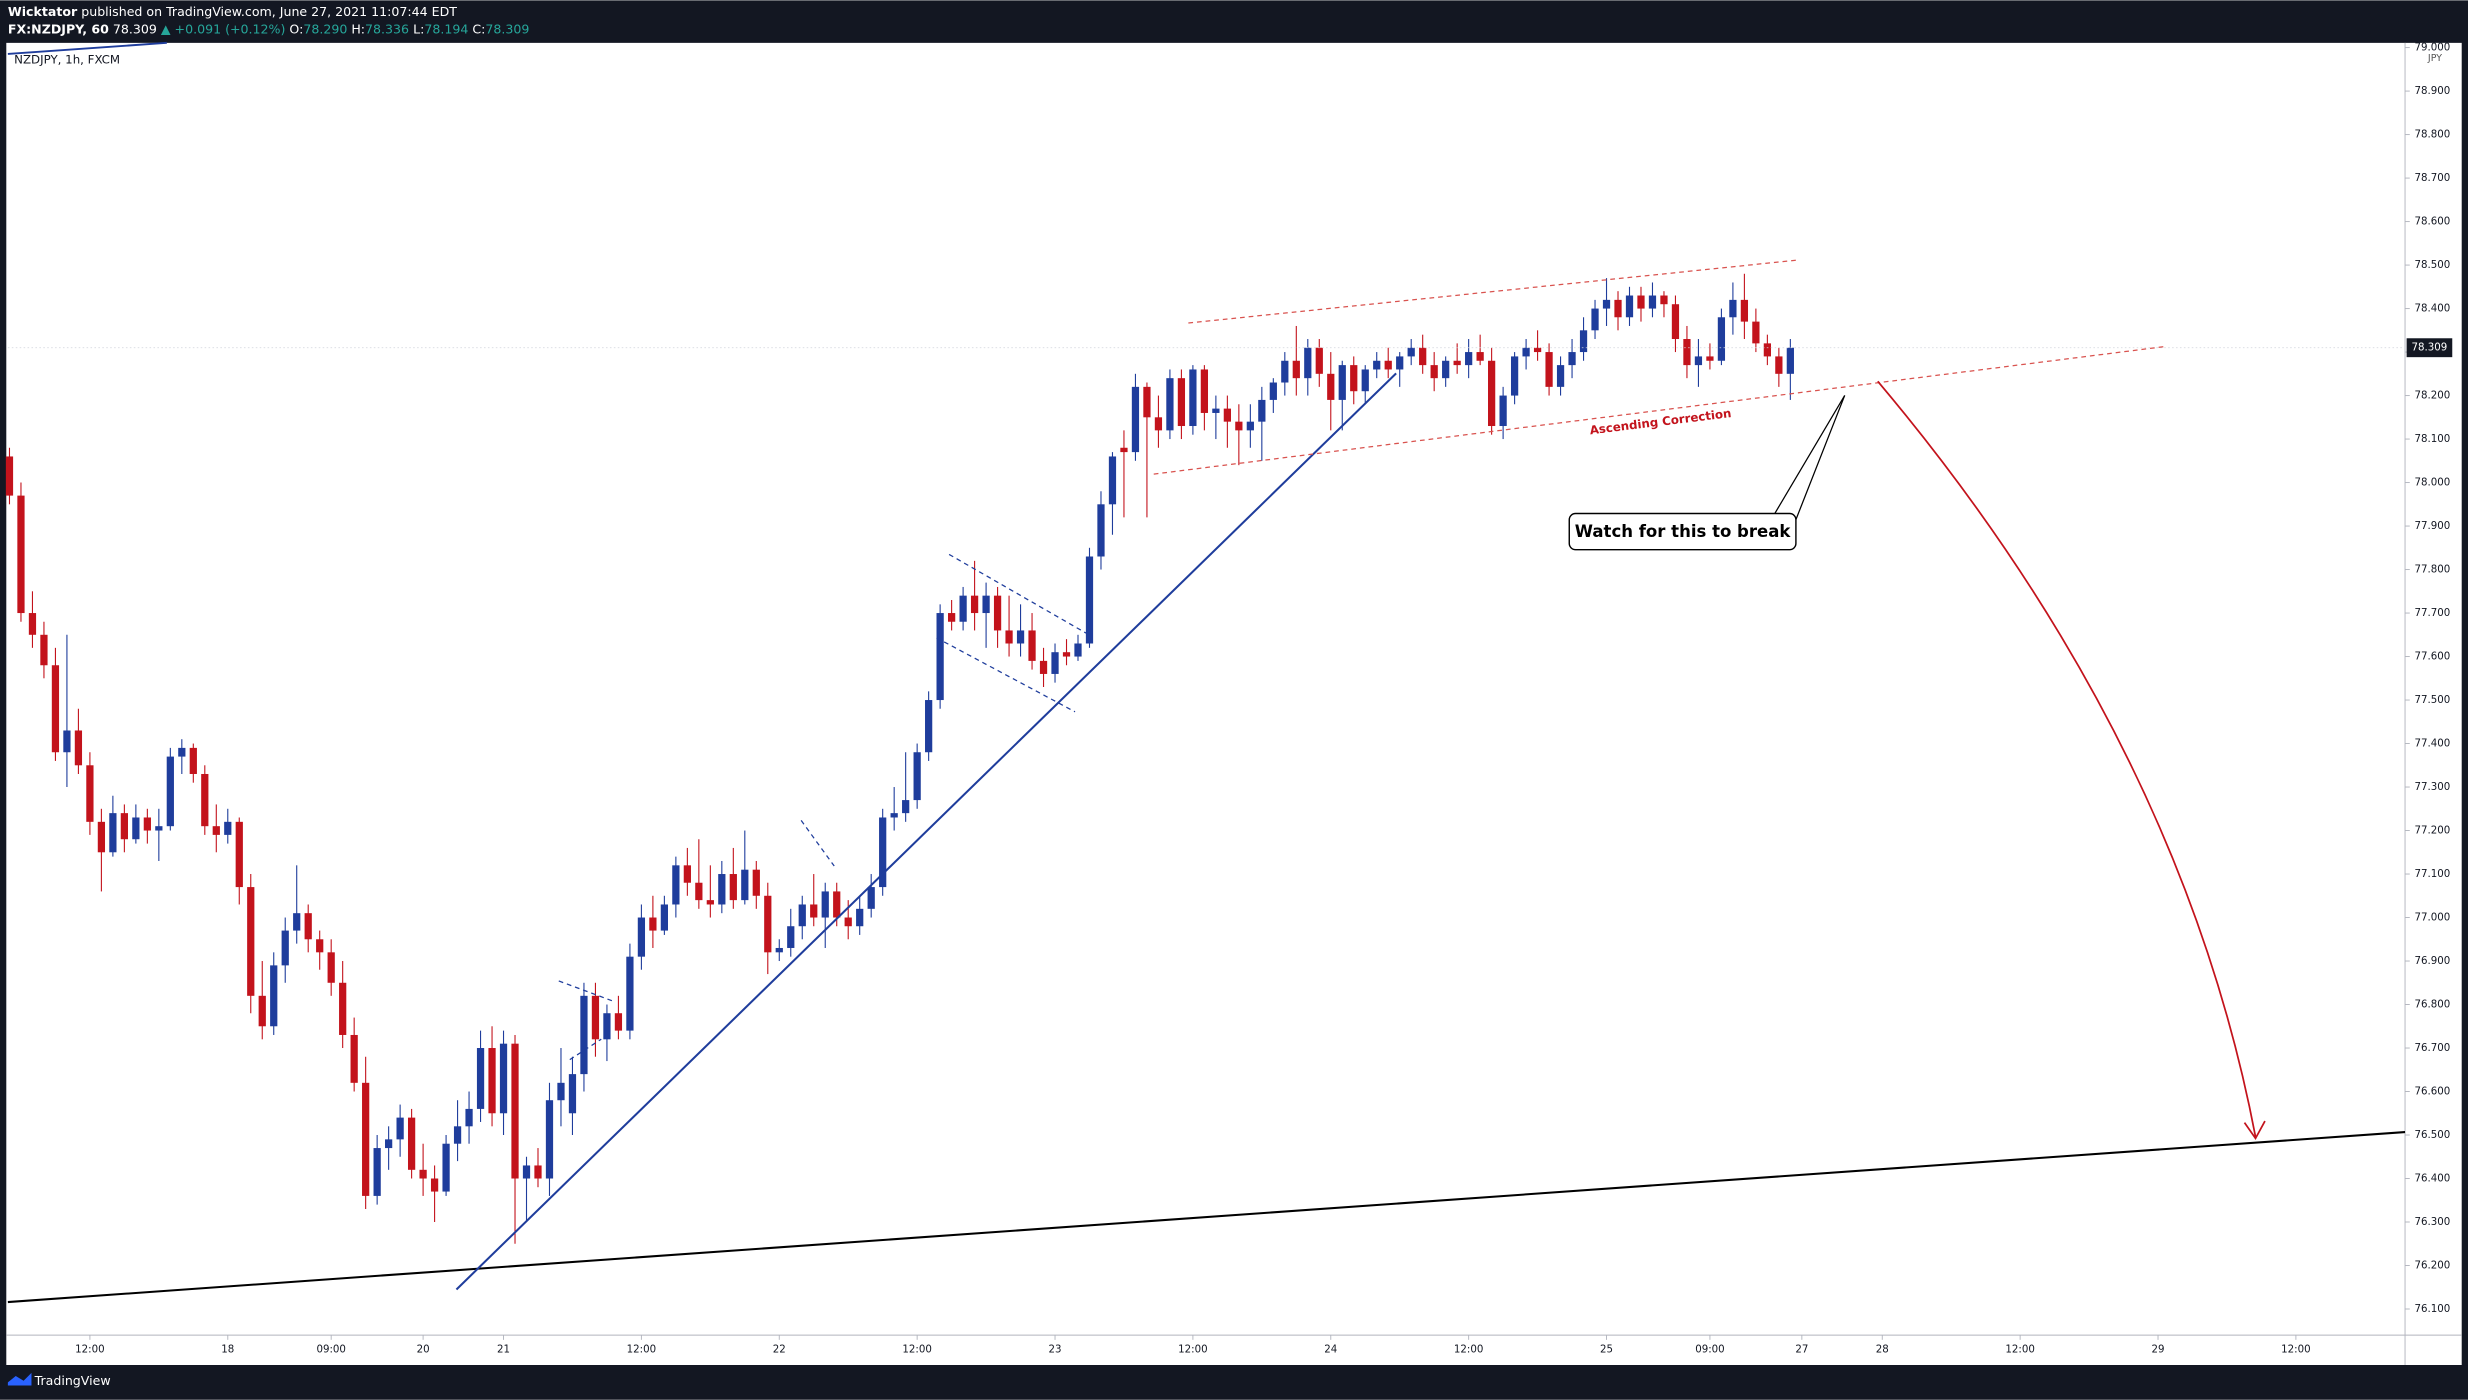  Describe the element at coordinates (43, 11) in the screenshot. I see `author: Wicktator` at that location.